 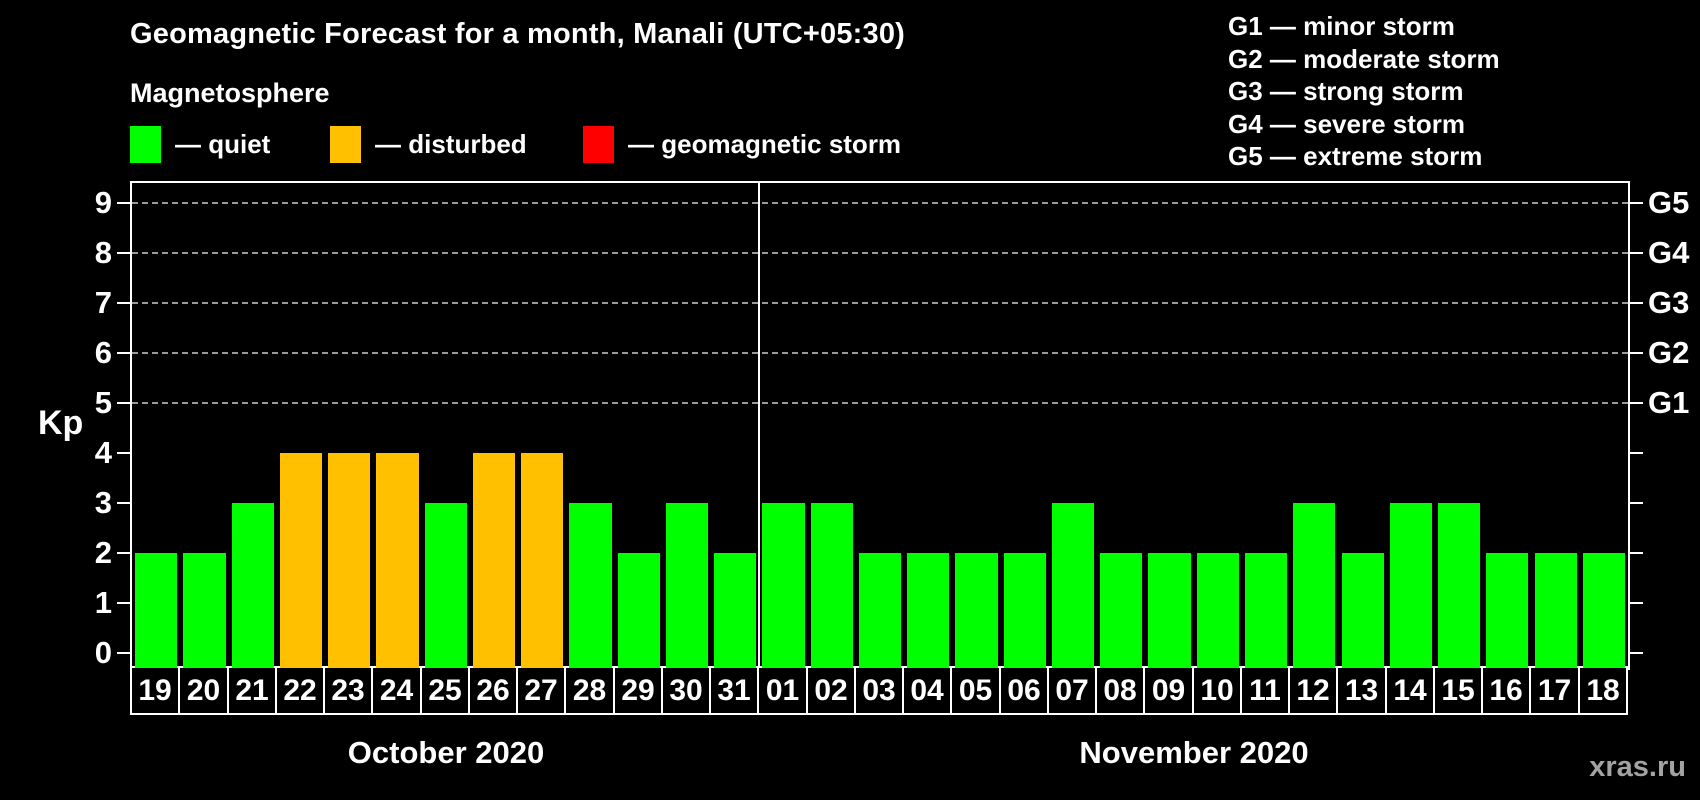 What do you see at coordinates (1636, 402) in the screenshot?
I see `right-tick-kp5` at bounding box center [1636, 402].